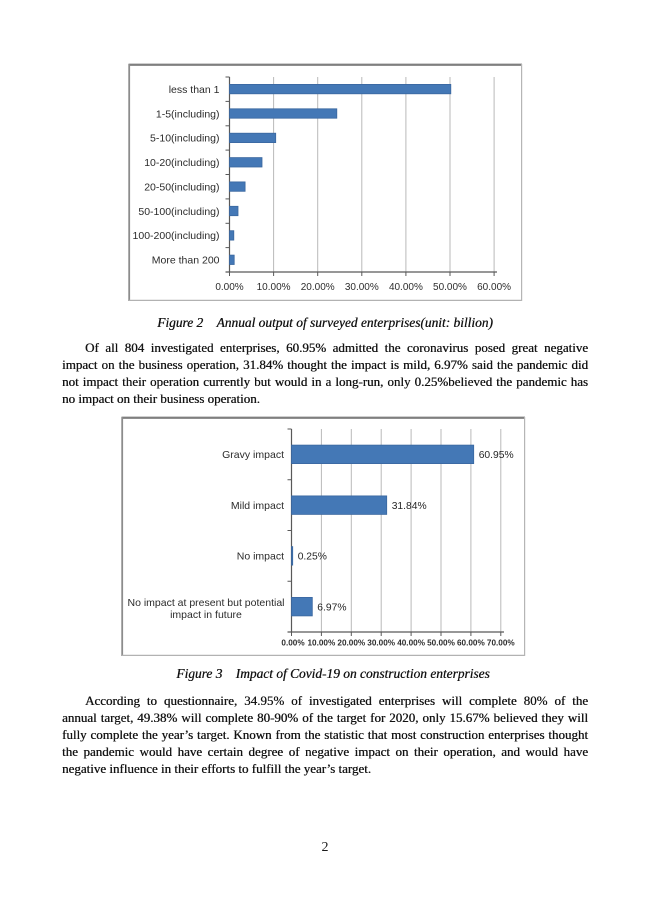  I want to click on svg-text: 1-5(including), so click(188, 114).